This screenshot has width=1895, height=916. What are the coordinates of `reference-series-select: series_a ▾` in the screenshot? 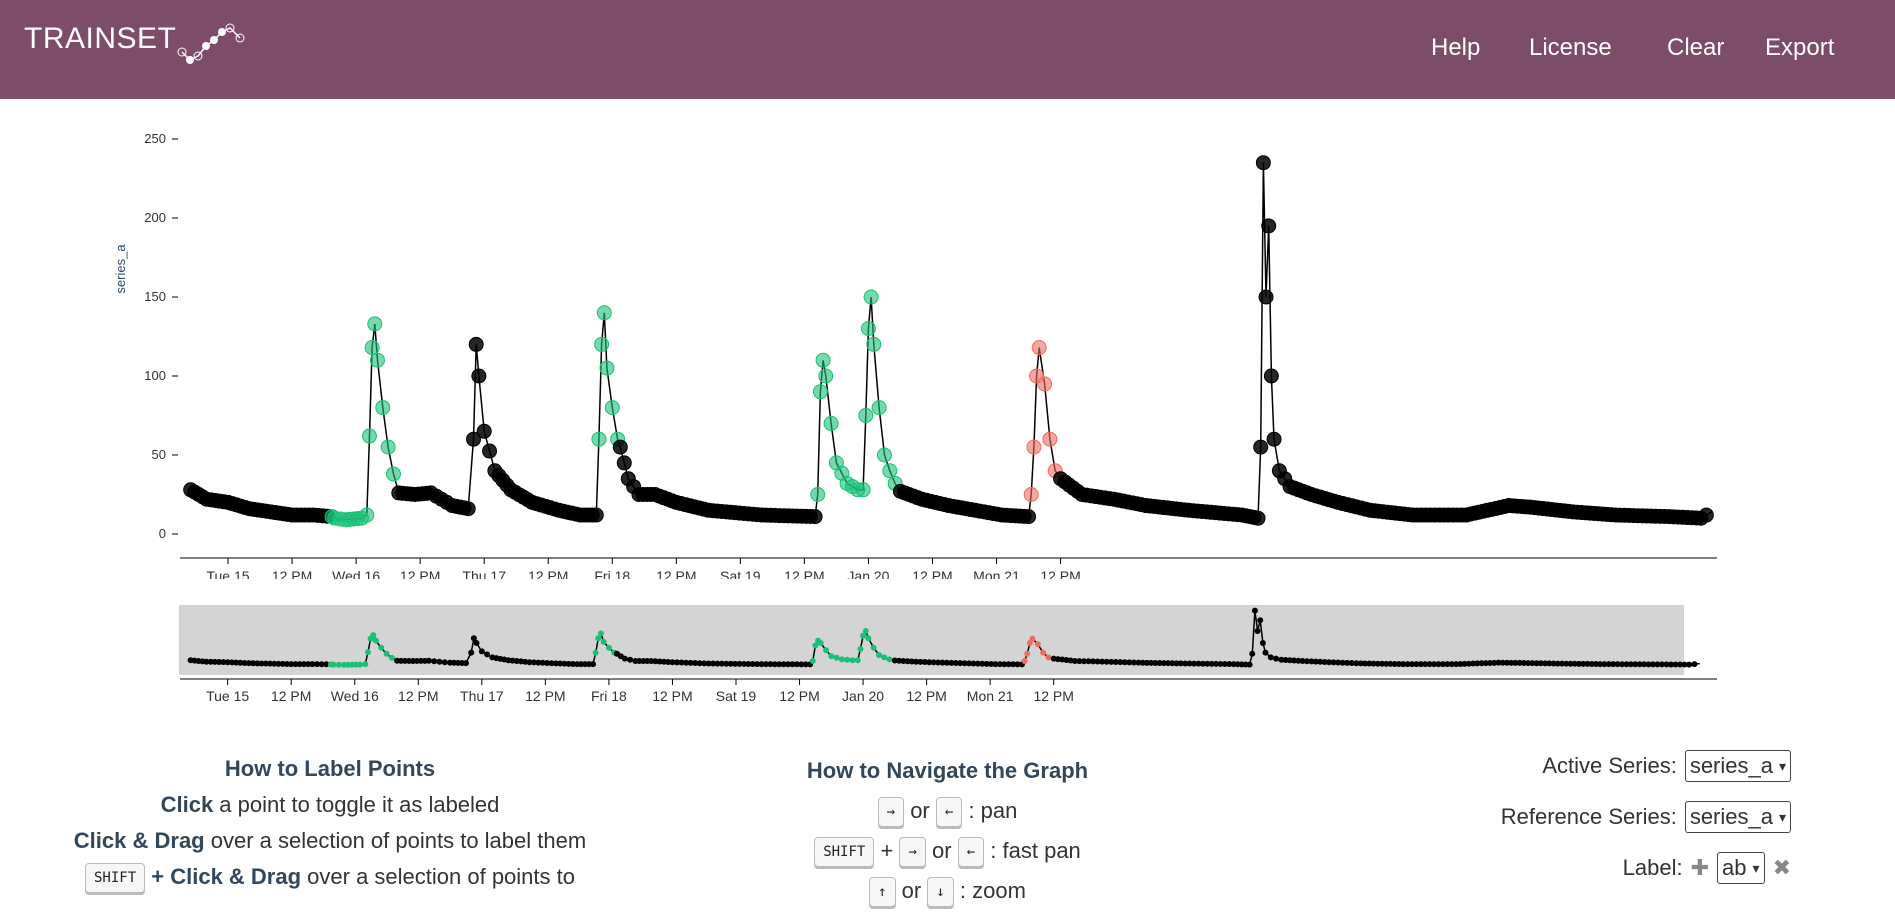 It's located at (1737, 817).